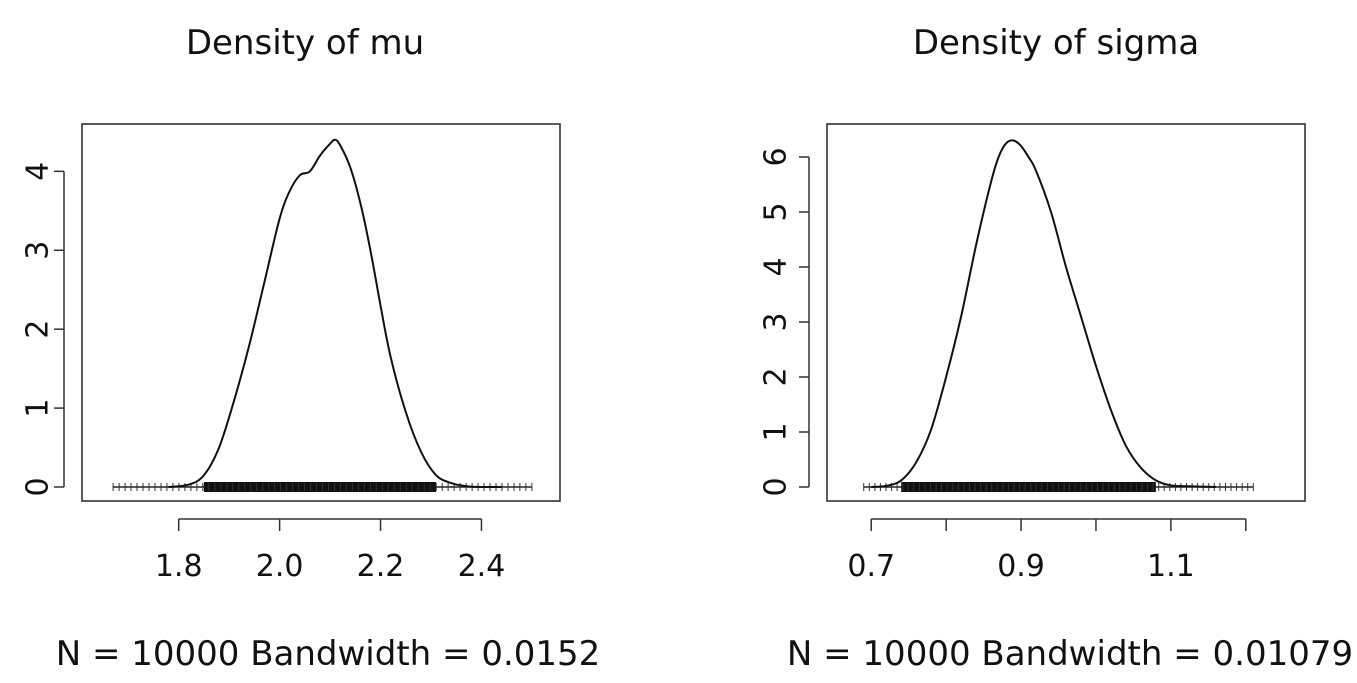  I want to click on y-tick-label: 6, so click(776, 156).